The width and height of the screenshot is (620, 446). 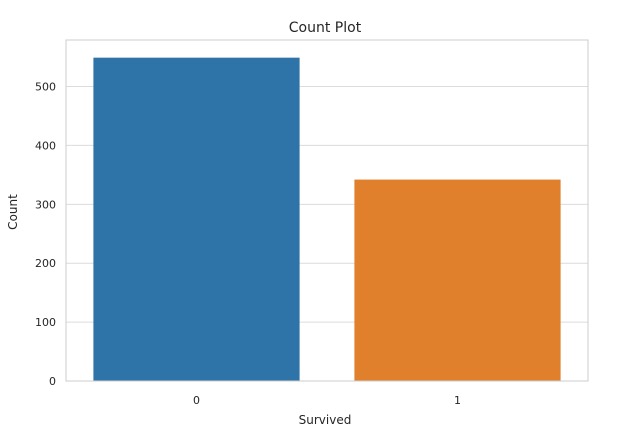 What do you see at coordinates (52, 381) in the screenshot?
I see `y-tick-label: 0` at bounding box center [52, 381].